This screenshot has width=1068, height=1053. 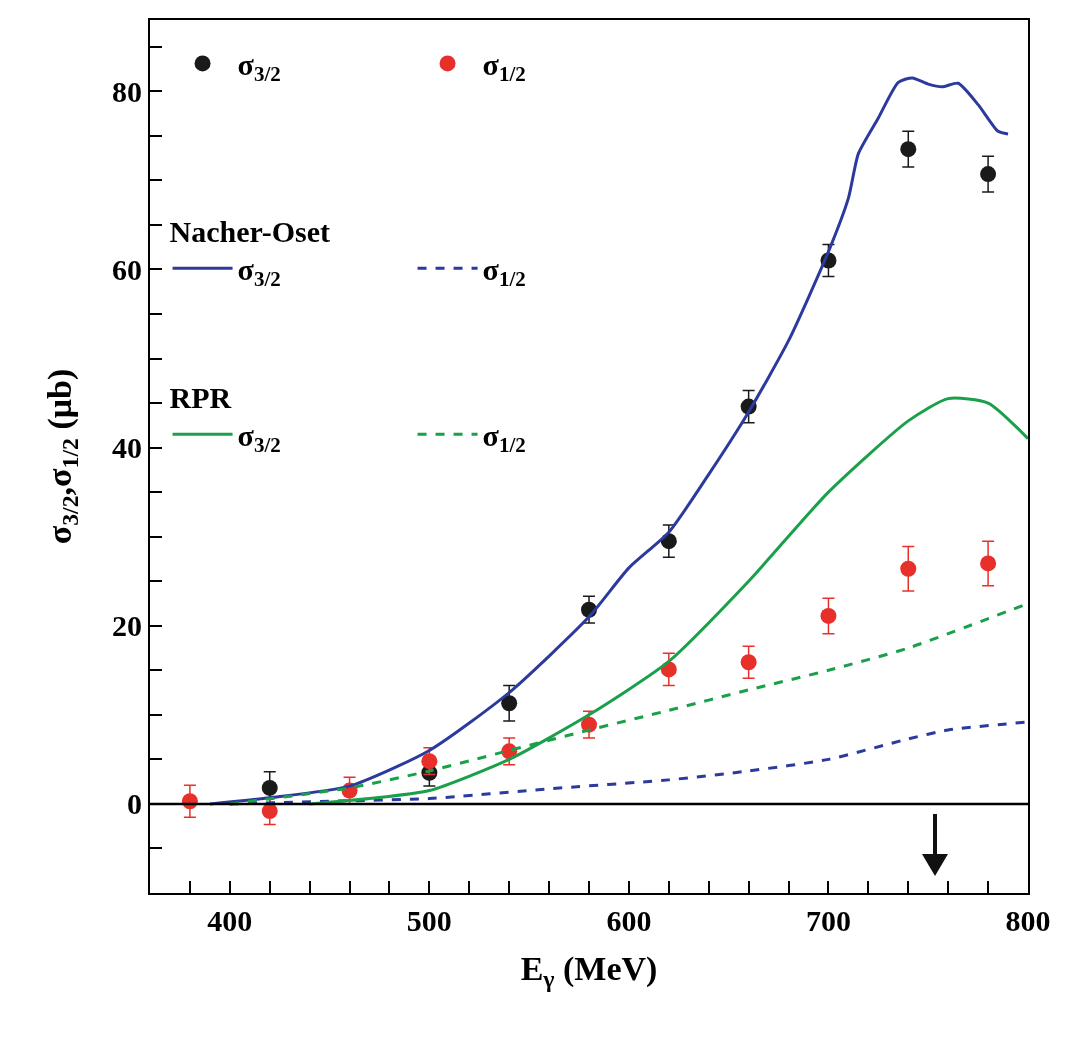 What do you see at coordinates (200, 398) in the screenshot?
I see `annotation: RPR` at bounding box center [200, 398].